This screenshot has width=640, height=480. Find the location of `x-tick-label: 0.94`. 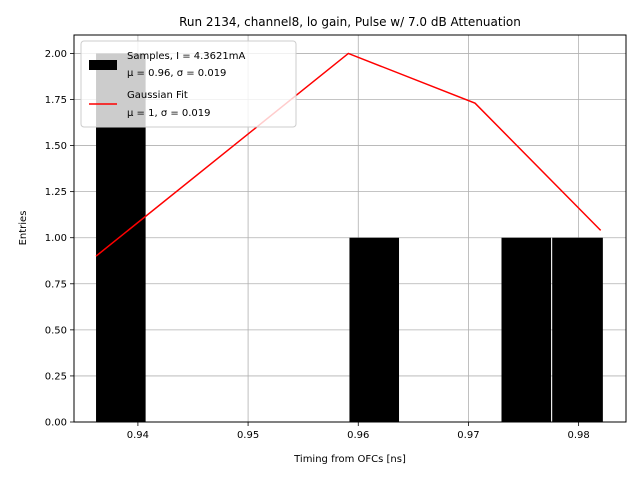

x-tick-label: 0.94 is located at coordinates (138, 435).